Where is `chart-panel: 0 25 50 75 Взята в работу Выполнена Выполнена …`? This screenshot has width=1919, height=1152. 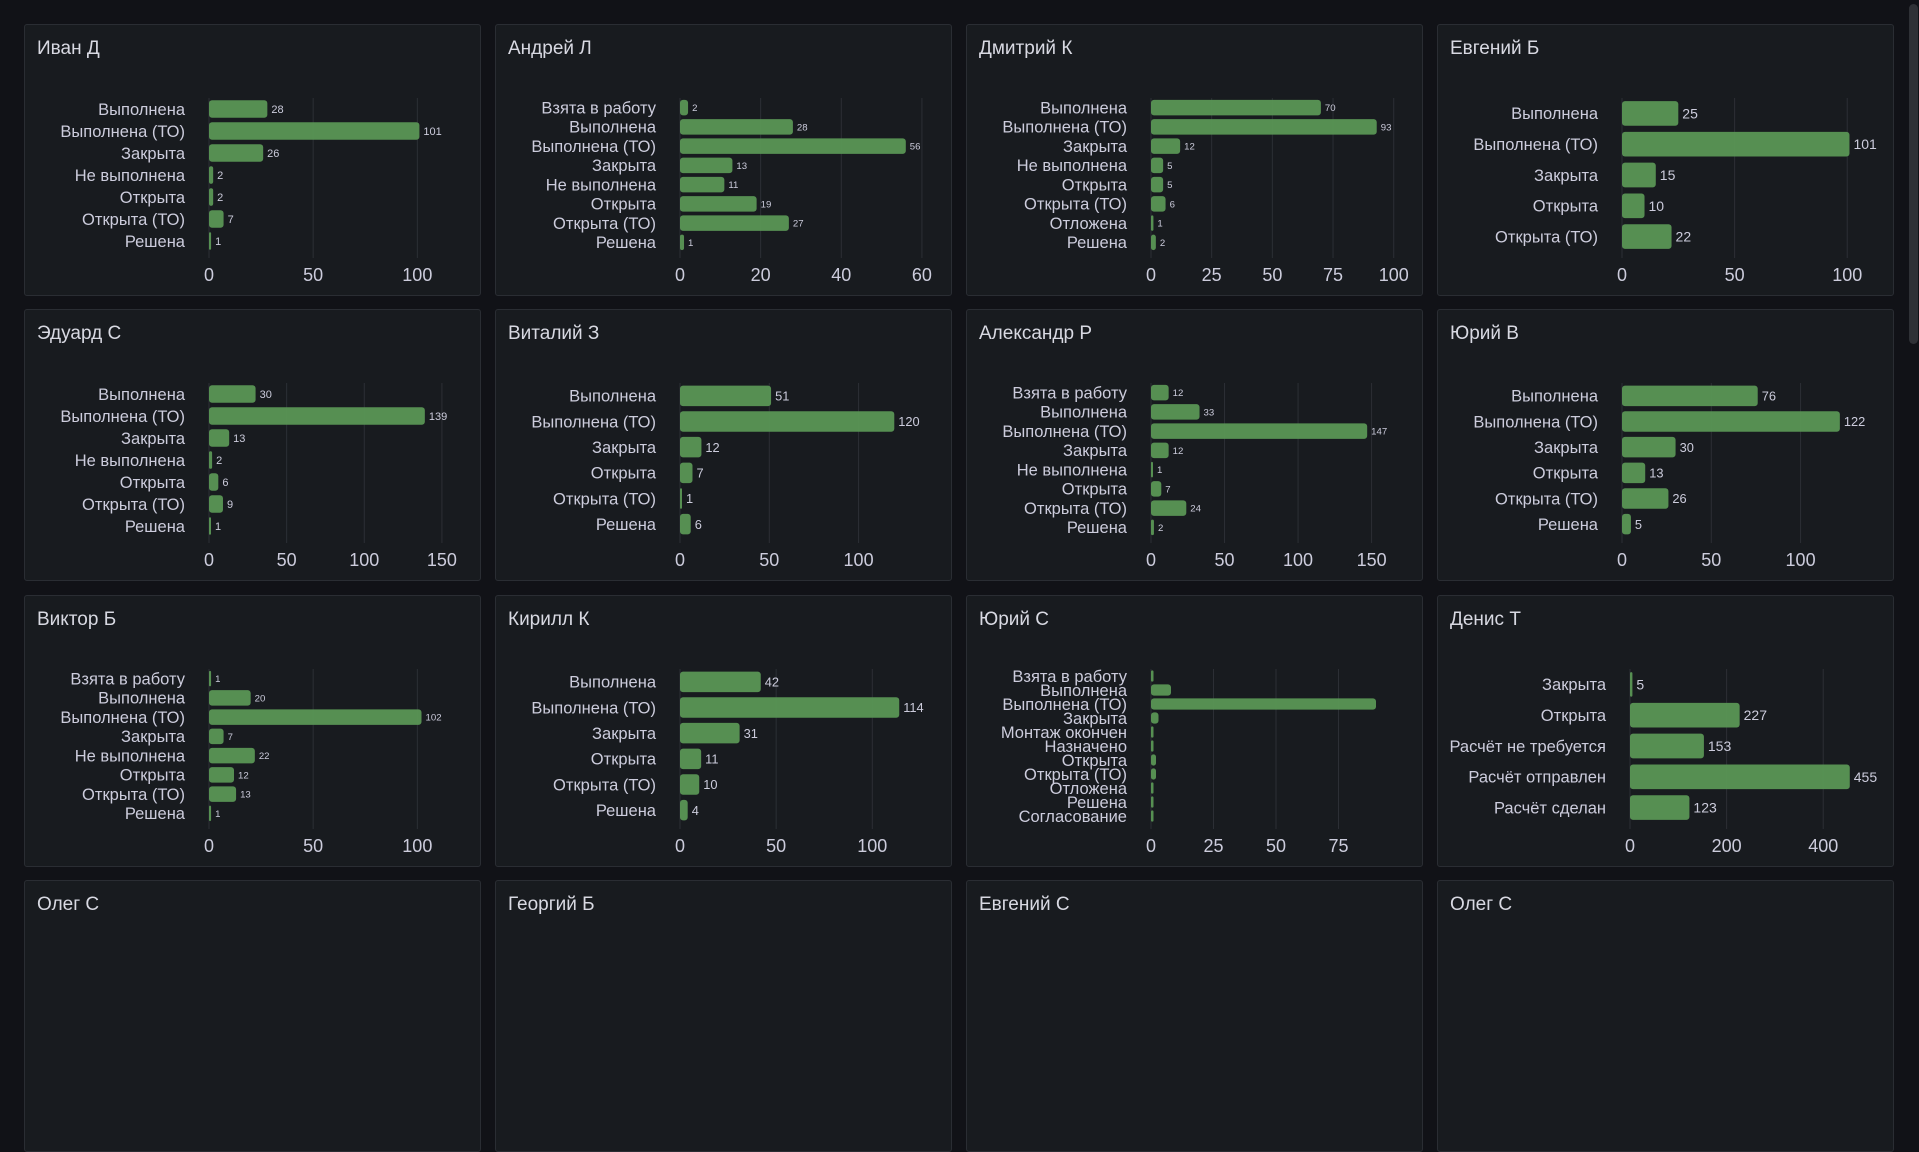
chart-panel: 0 25 50 75 Взята в работу Выполнена Выполнена … is located at coordinates (1194, 731).